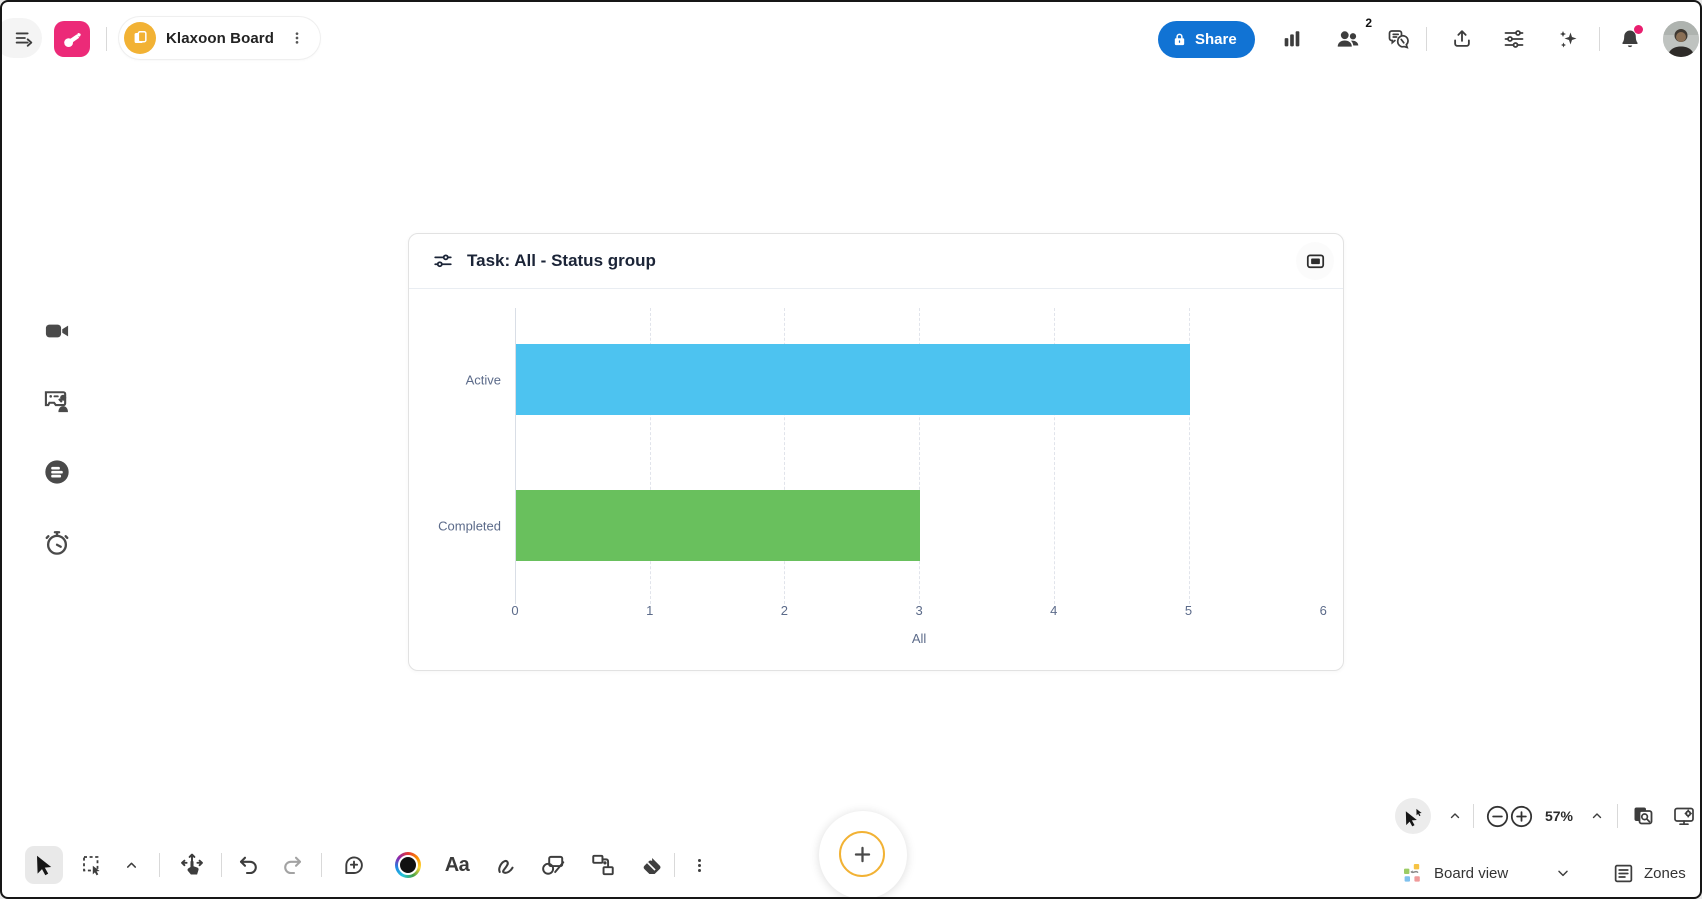  What do you see at coordinates (1455, 816) in the screenshot?
I see `cursors-expand-button` at bounding box center [1455, 816].